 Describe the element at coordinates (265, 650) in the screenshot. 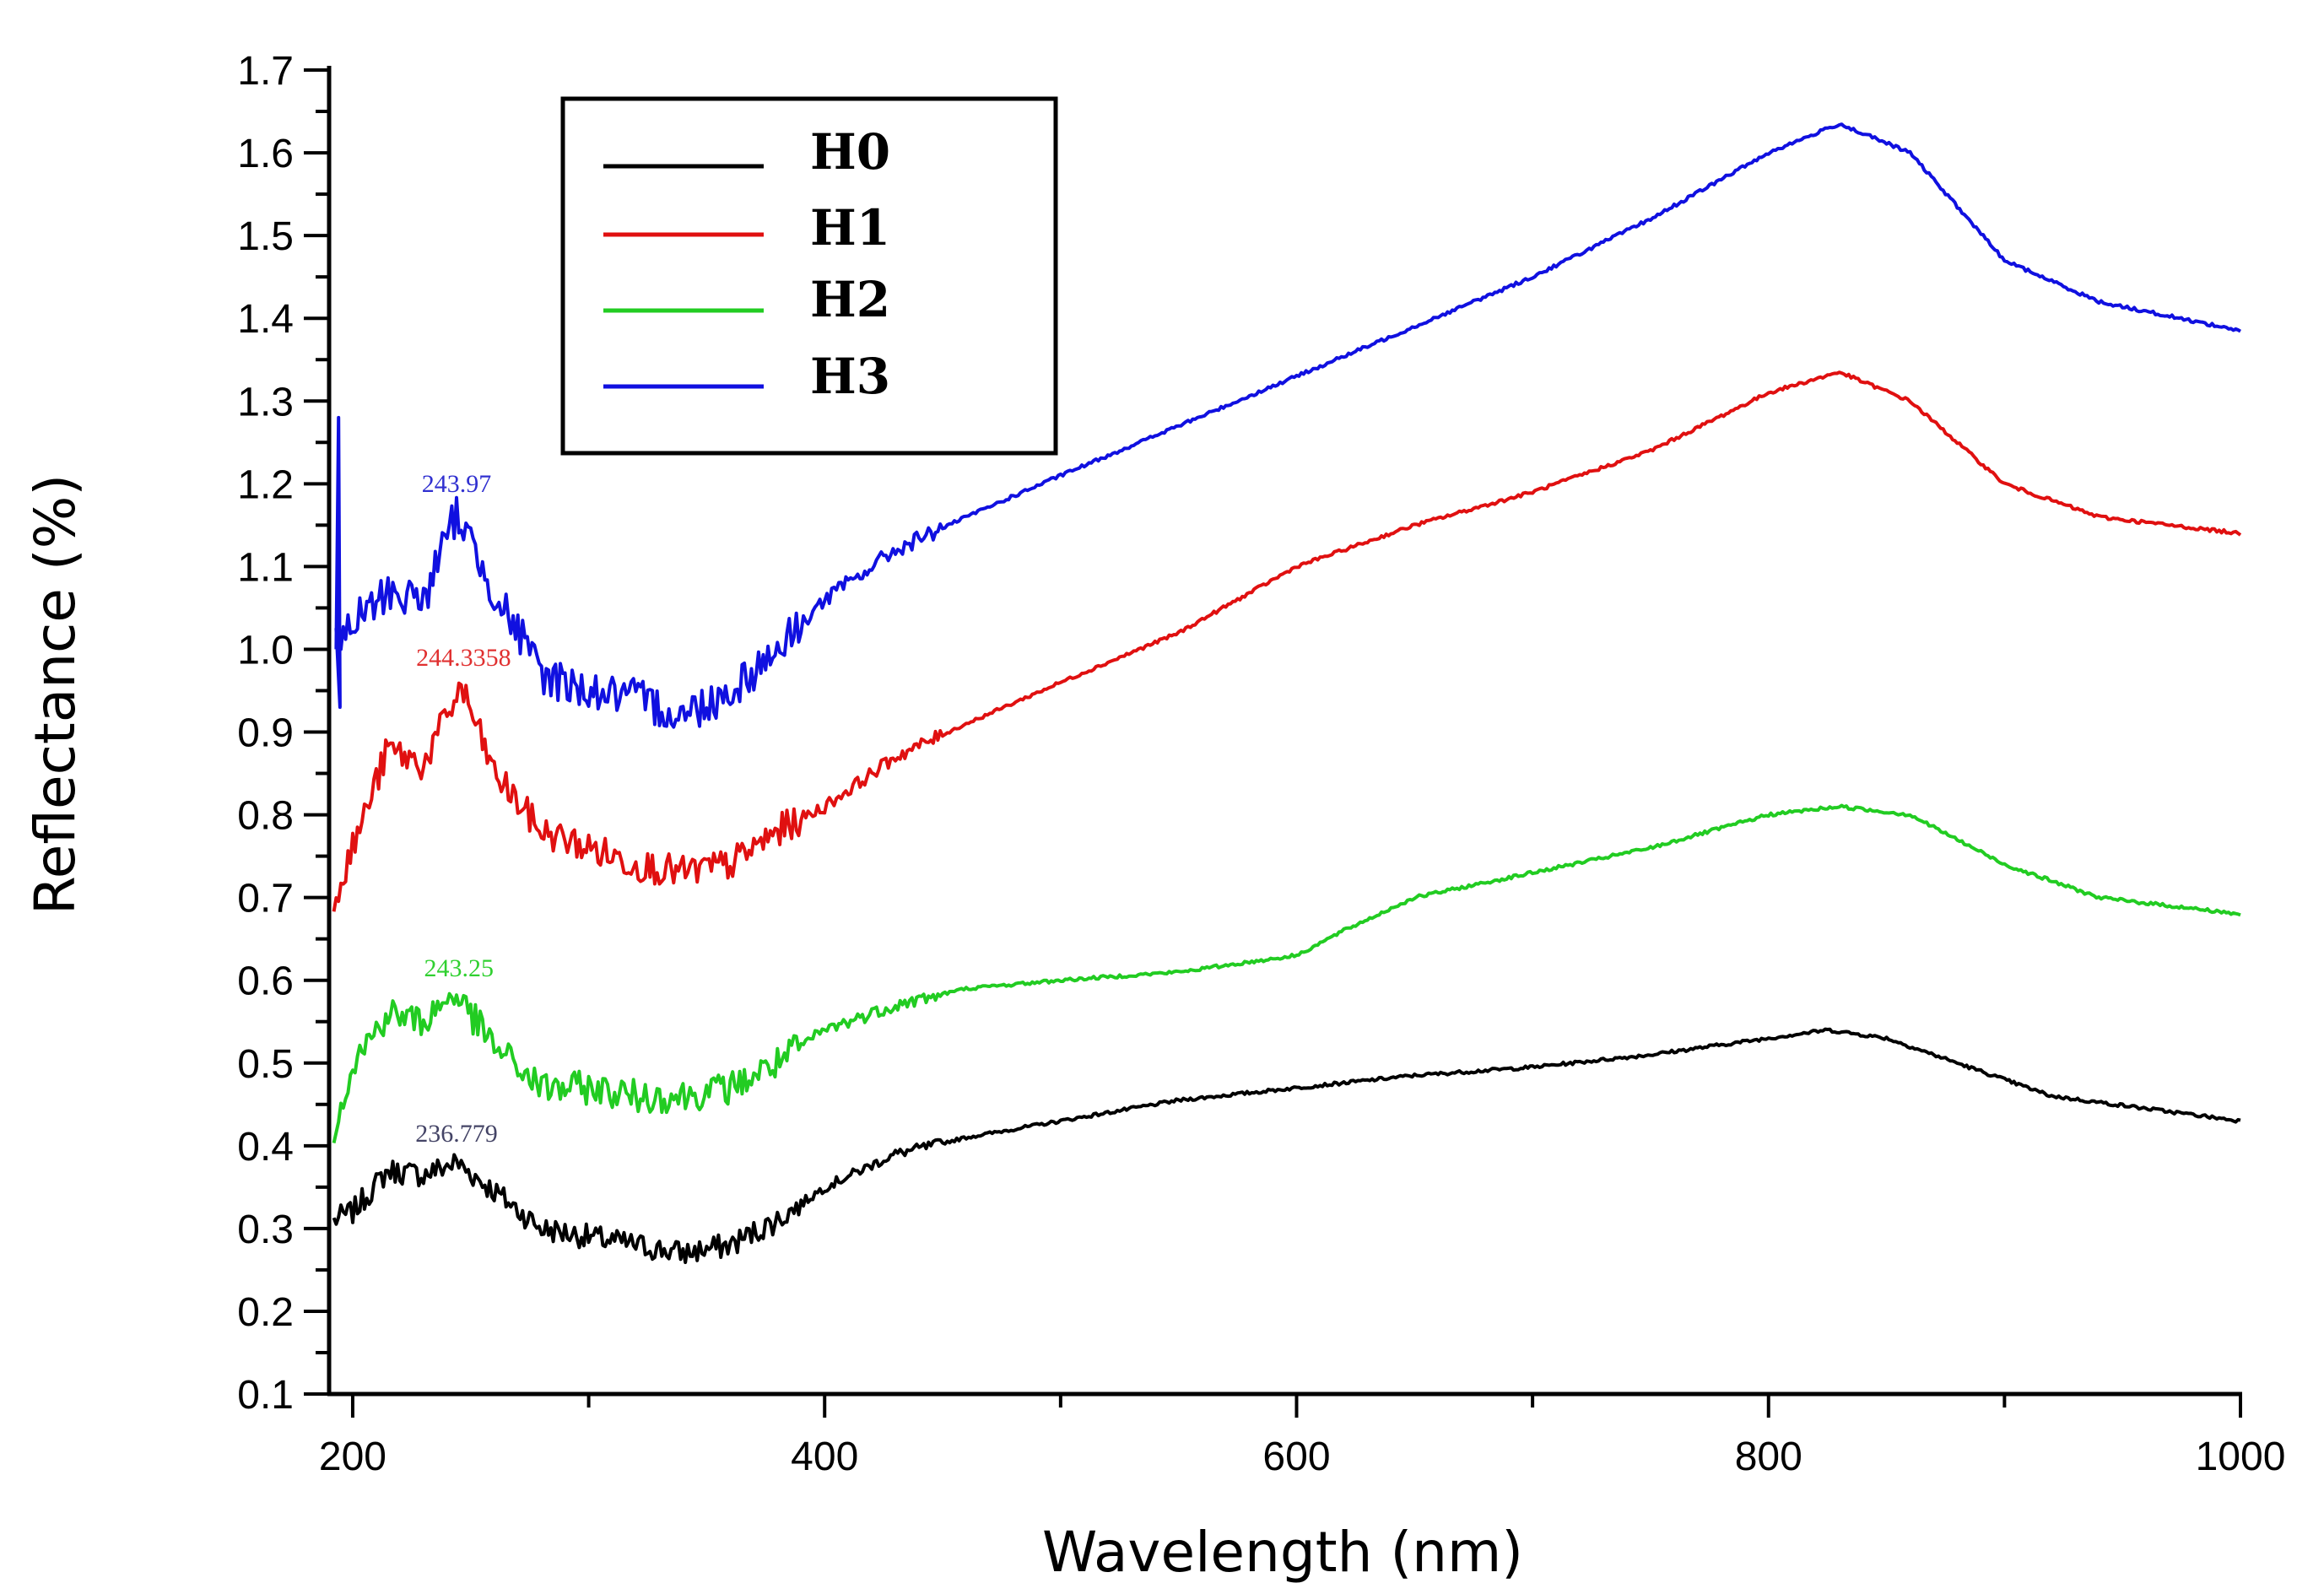

I see `y-tick-label: 1.0` at that location.